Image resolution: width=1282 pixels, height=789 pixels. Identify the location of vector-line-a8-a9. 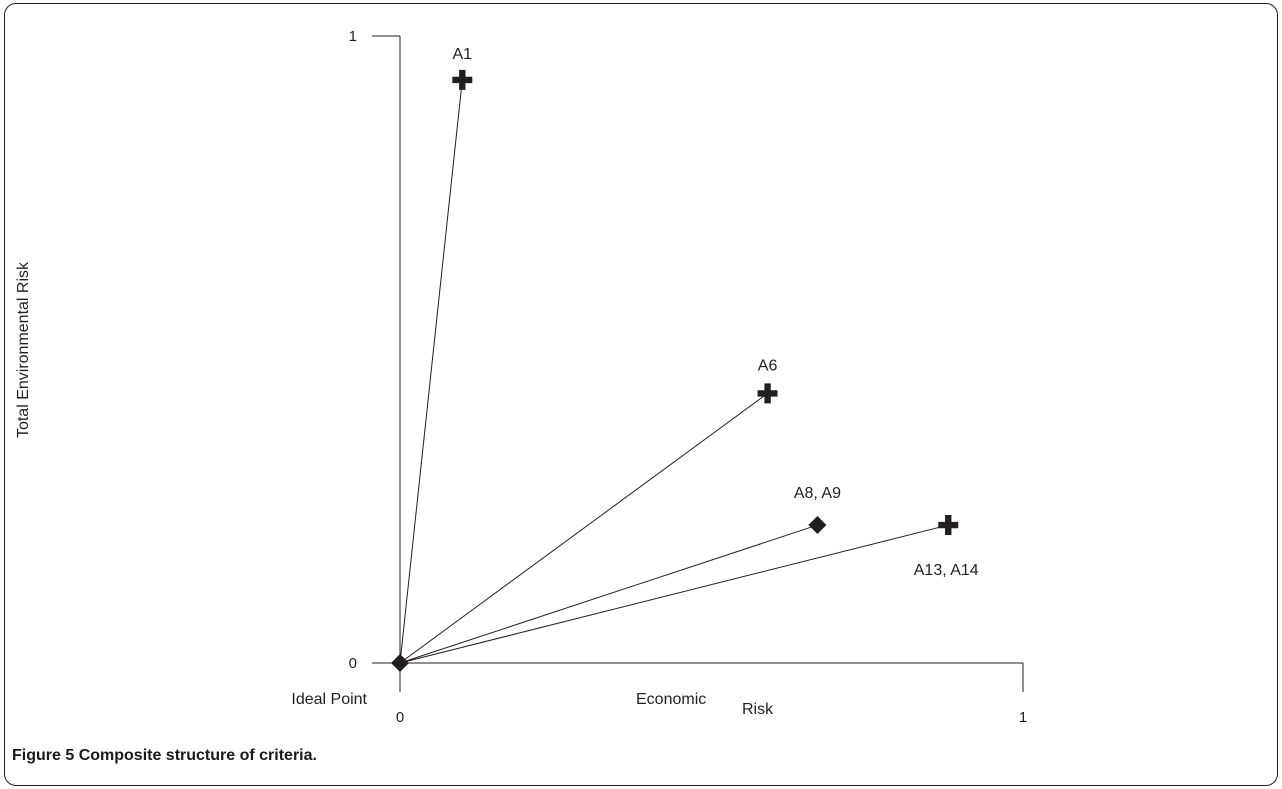
(608, 594).